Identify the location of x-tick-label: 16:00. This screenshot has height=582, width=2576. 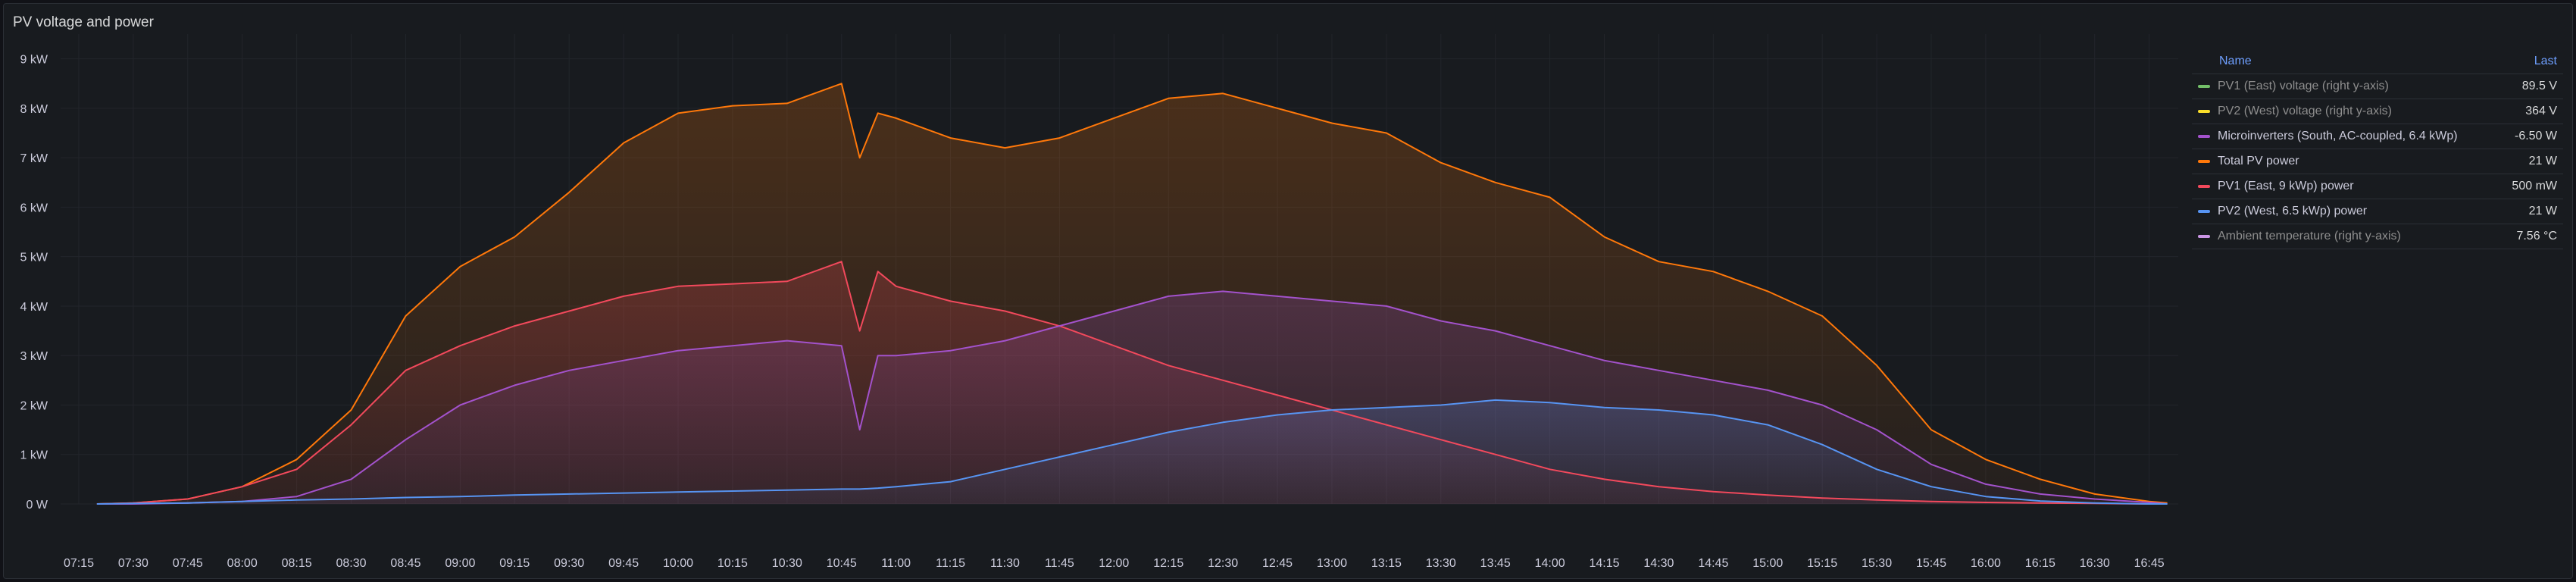
(1986, 563).